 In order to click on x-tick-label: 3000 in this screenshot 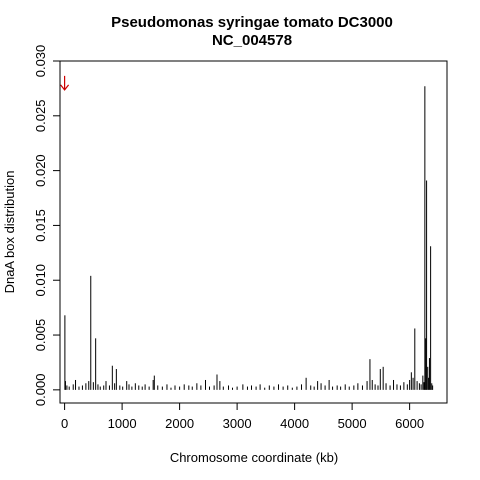, I will do `click(237, 423)`.